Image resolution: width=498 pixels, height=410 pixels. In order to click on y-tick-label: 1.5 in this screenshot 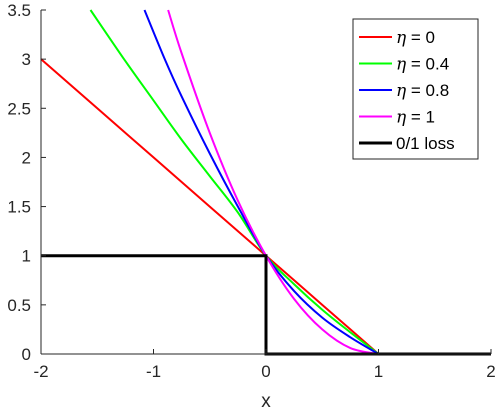, I will do `click(19, 207)`.